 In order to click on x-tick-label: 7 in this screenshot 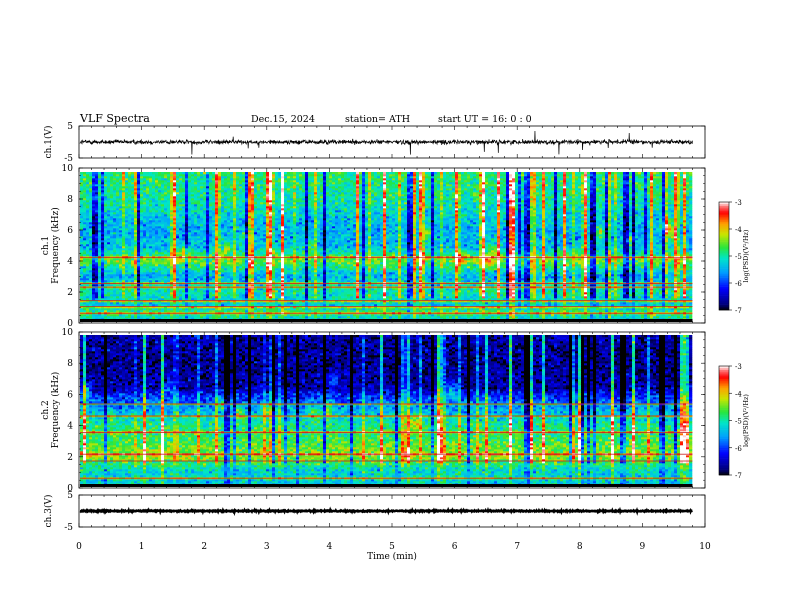, I will do `click(517, 547)`.